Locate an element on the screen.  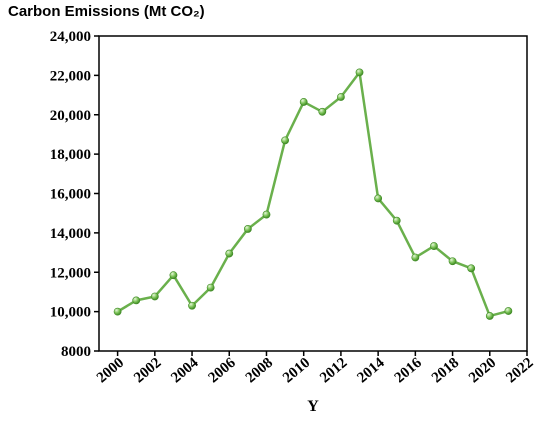
x-tick-label: 2002 is located at coordinates (147, 371).